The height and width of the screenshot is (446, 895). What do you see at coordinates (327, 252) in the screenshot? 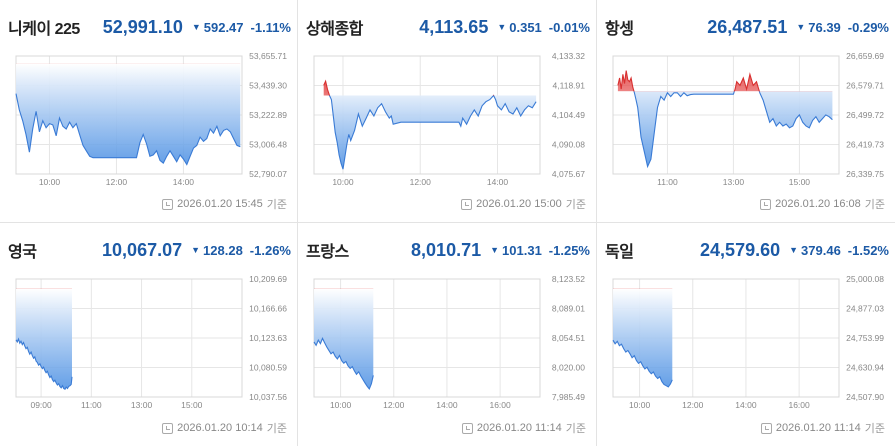
I see `index-name: 프랑스` at bounding box center [327, 252].